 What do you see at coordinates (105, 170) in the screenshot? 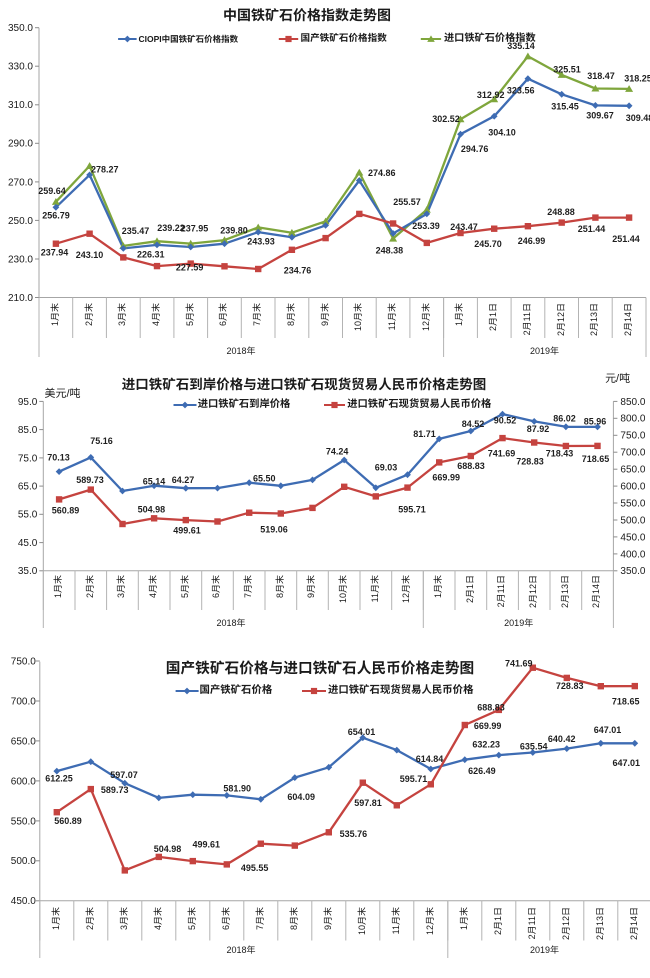
I see `svg-text: 278.27` at bounding box center [105, 170].